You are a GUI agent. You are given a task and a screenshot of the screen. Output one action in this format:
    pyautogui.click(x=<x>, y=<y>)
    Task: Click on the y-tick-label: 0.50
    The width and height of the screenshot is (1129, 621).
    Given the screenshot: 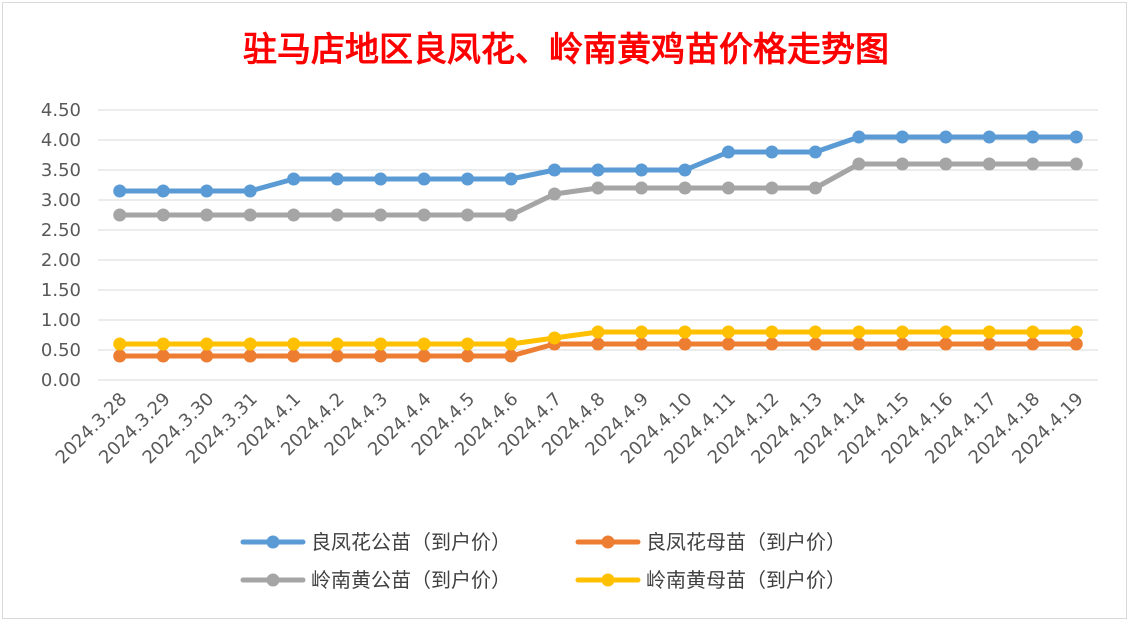 What is the action you would take?
    pyautogui.click(x=61, y=350)
    